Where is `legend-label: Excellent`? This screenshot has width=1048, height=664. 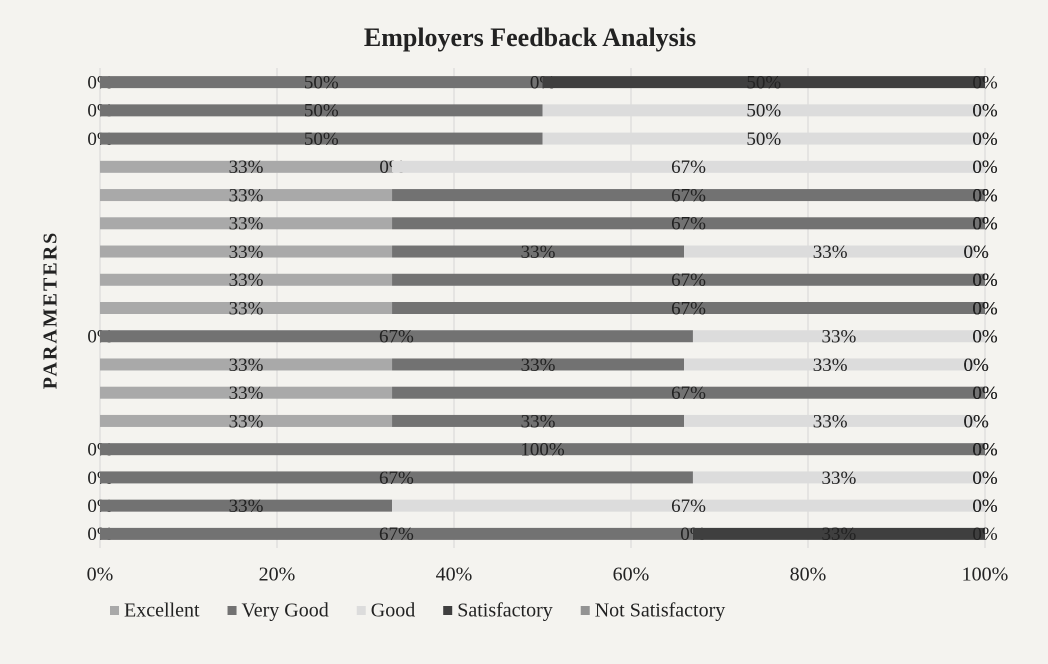 legend-label: Excellent is located at coordinates (162, 611).